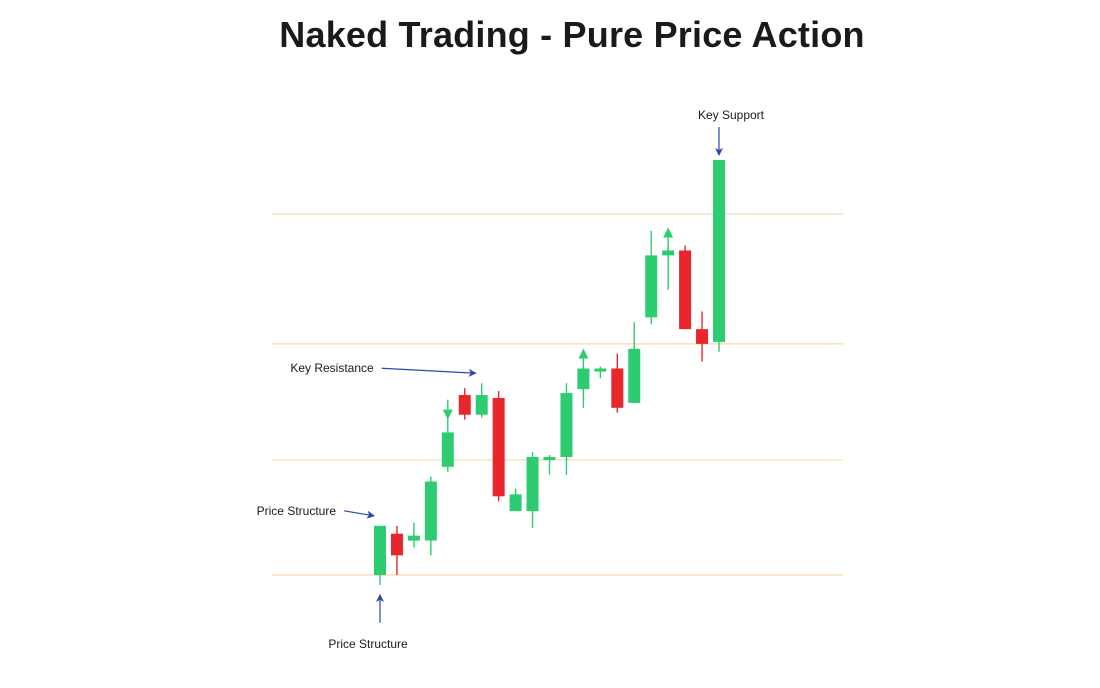 This screenshot has width=1100, height=688. What do you see at coordinates (558, 323) in the screenshot?
I see `direction-arrows` at bounding box center [558, 323].